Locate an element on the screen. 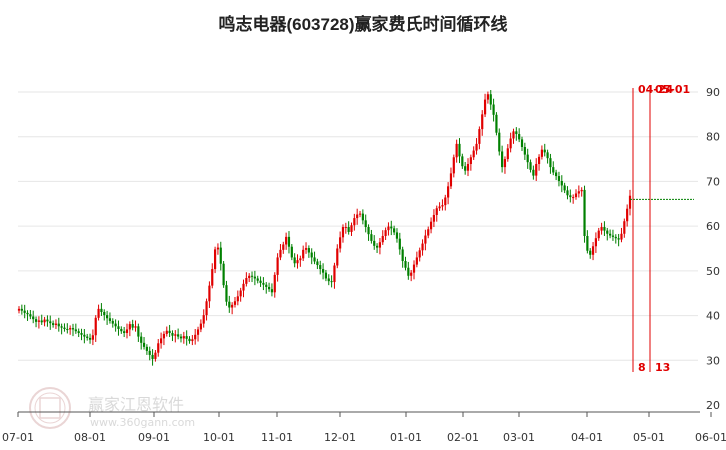  x-tick-label: 02-01 is located at coordinates (463, 437).